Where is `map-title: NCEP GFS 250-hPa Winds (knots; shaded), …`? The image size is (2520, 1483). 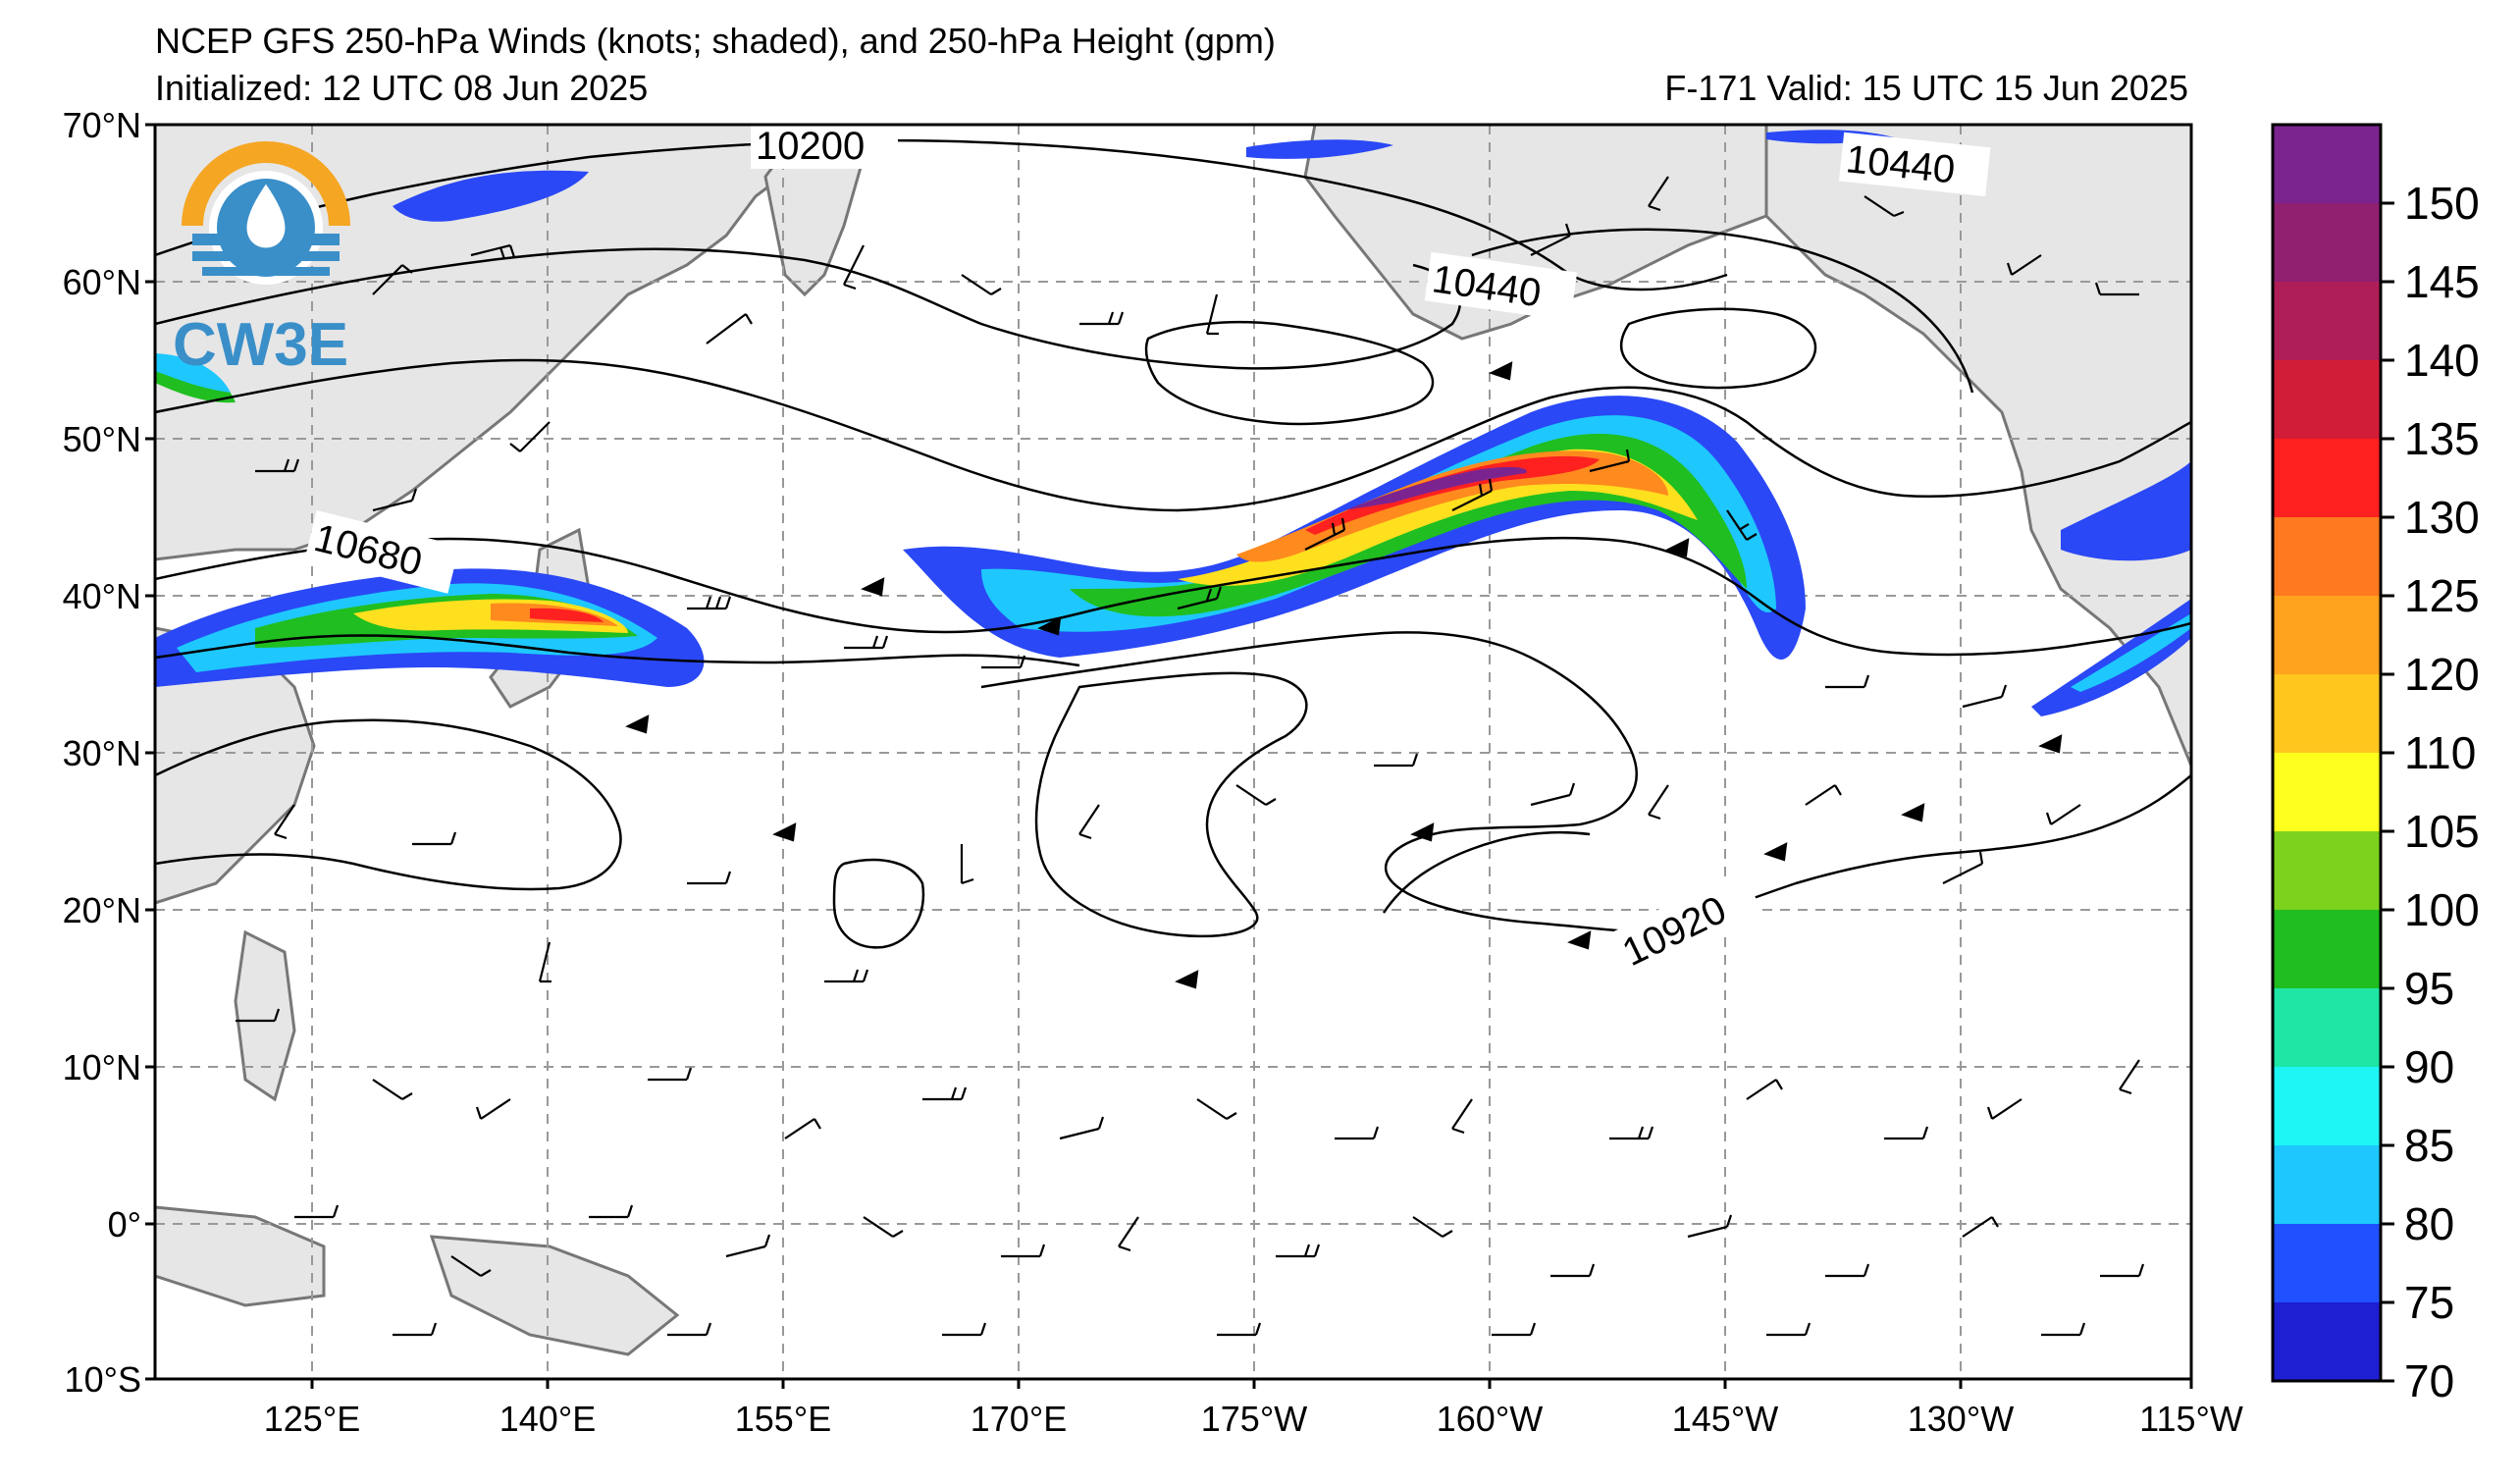
map-title: NCEP GFS 250-hPa Winds (knots; shaded), … is located at coordinates (715, 41).